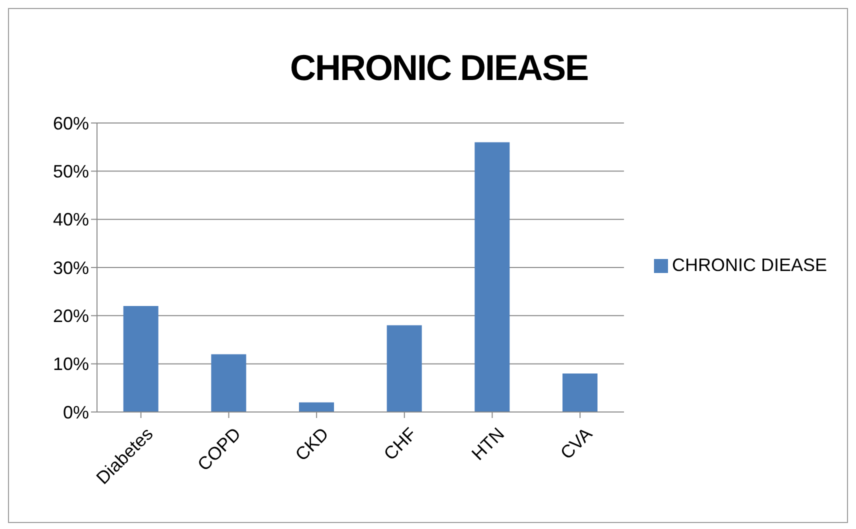 This screenshot has width=856, height=529. Describe the element at coordinates (749, 265) in the screenshot. I see `legend-label: CHRONIC DIEASE` at that location.